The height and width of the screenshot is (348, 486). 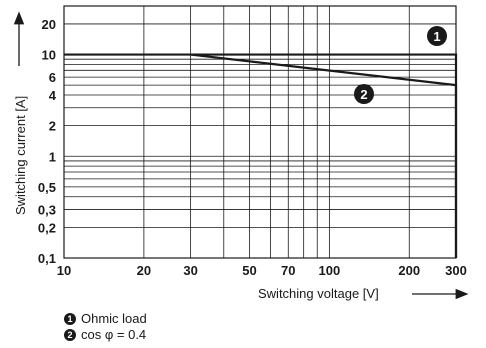 What do you see at coordinates (47, 209) in the screenshot?
I see `y-tick-label: 0,3` at bounding box center [47, 209].